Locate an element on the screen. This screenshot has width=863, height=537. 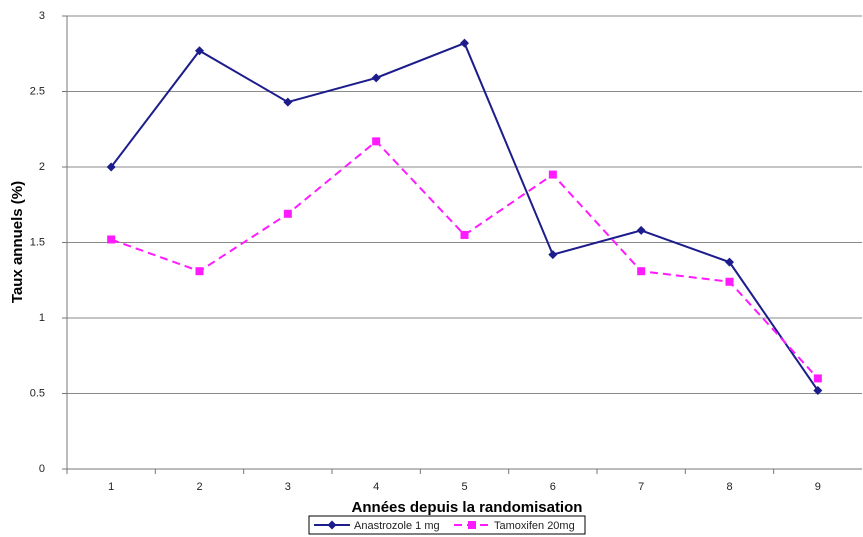
legend-label: Tamoxifen 20mg is located at coordinates (534, 526).